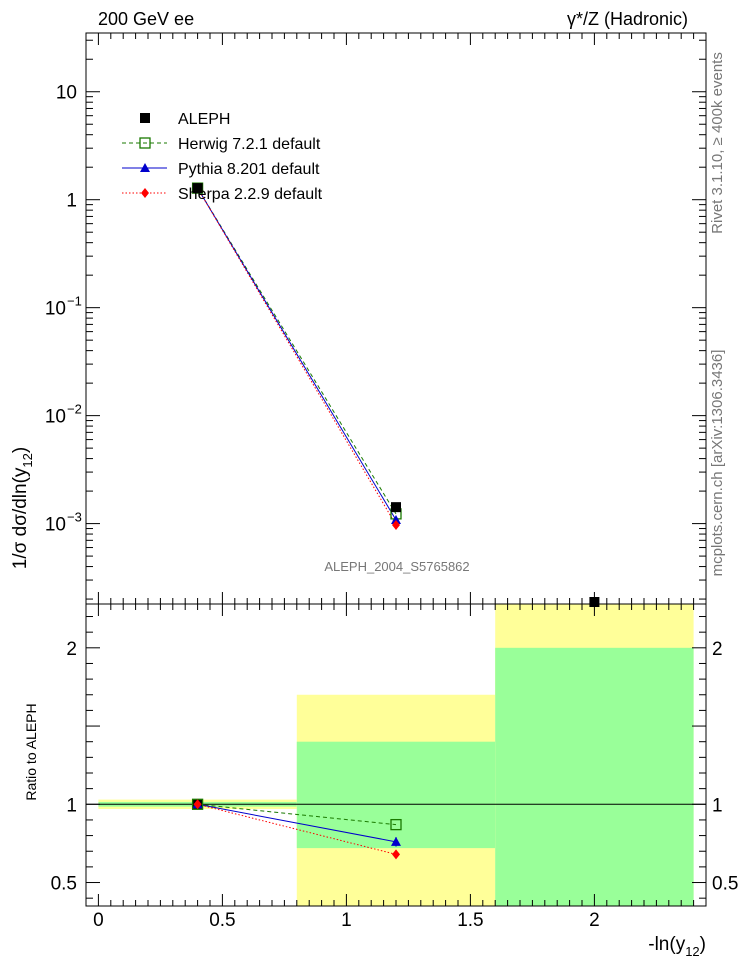  Describe the element at coordinates (20, 450) in the screenshot. I see `main-y-label-close: )` at that location.